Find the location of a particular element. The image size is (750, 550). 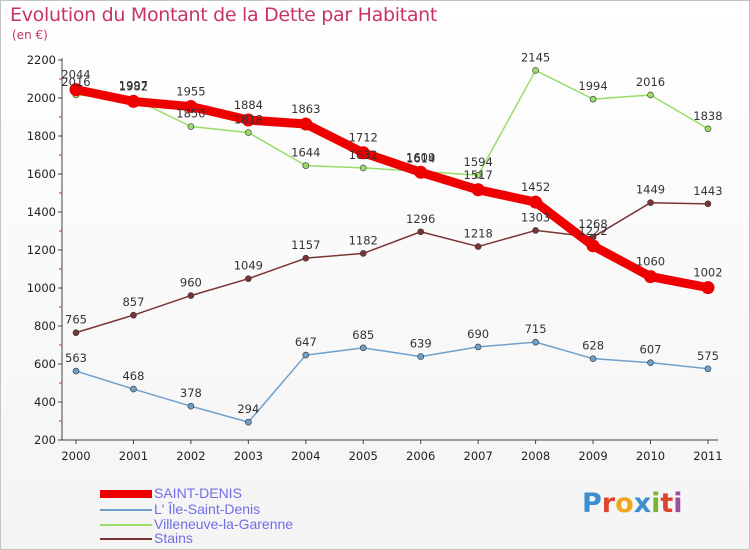

series-0-label-2007: 1517 is located at coordinates (478, 175).